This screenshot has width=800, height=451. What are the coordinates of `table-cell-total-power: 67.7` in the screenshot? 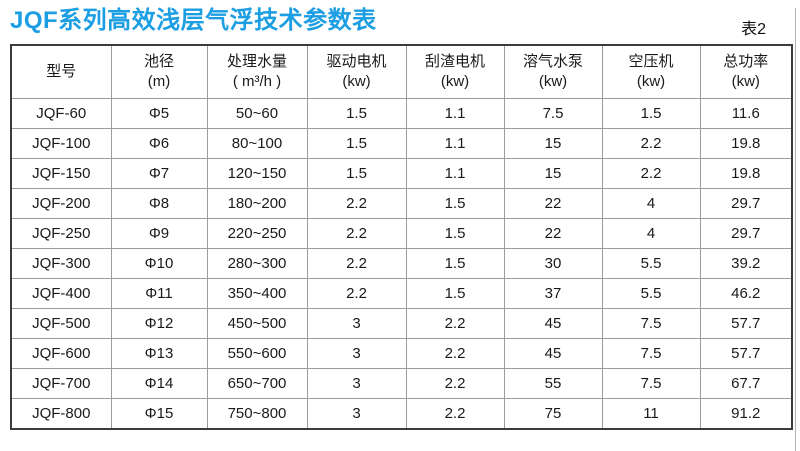 It's located at (746, 383).